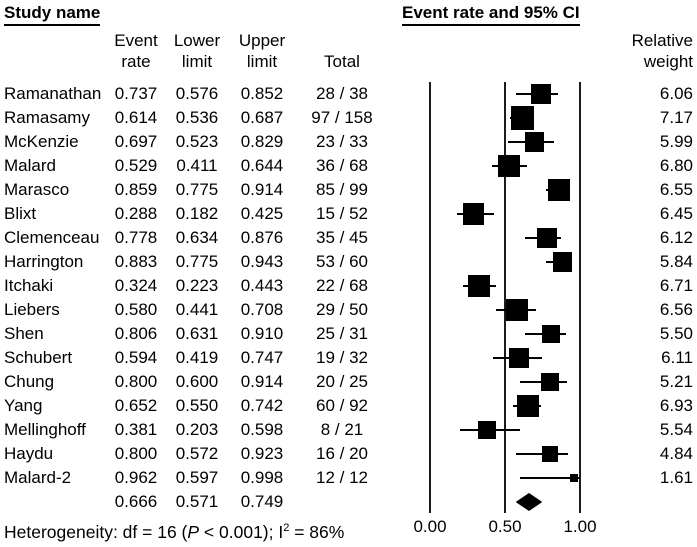 The height and width of the screenshot is (547, 697). Describe the element at coordinates (136, 141) in the screenshot. I see `event-rate-value: 0.697` at that location.